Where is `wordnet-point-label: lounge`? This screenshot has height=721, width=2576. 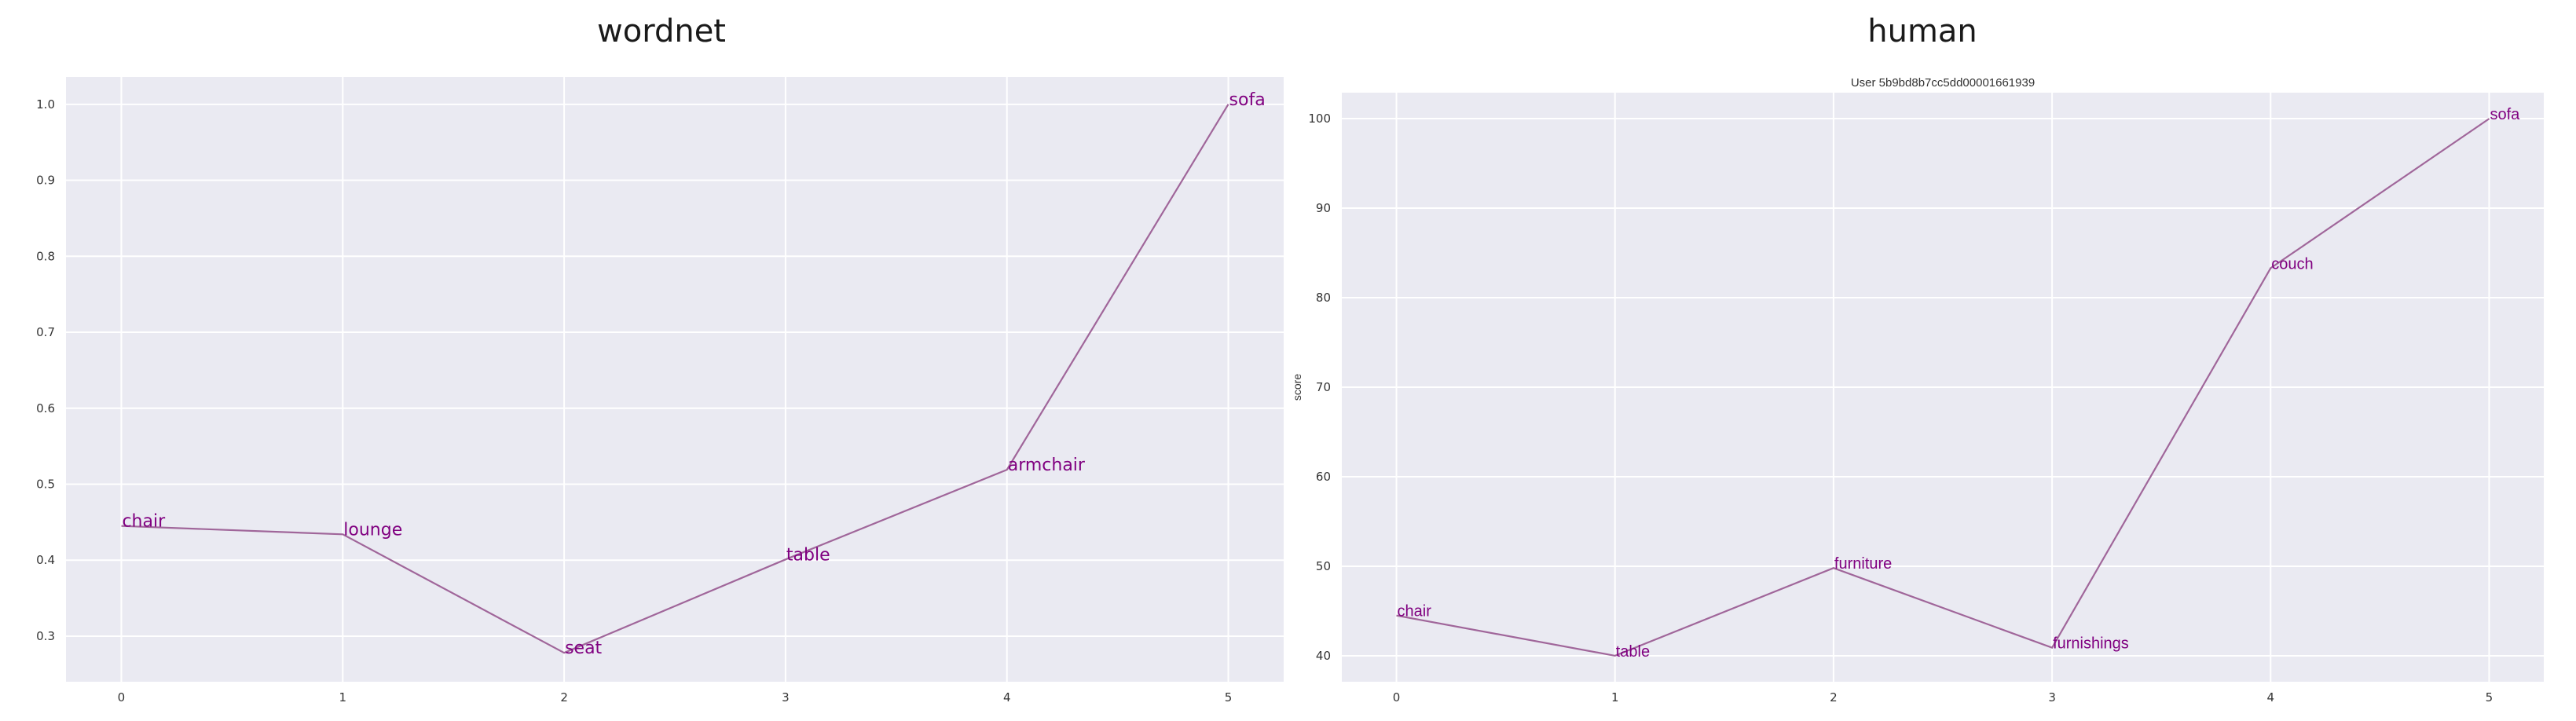 wordnet-point-label: lounge is located at coordinates (372, 530).